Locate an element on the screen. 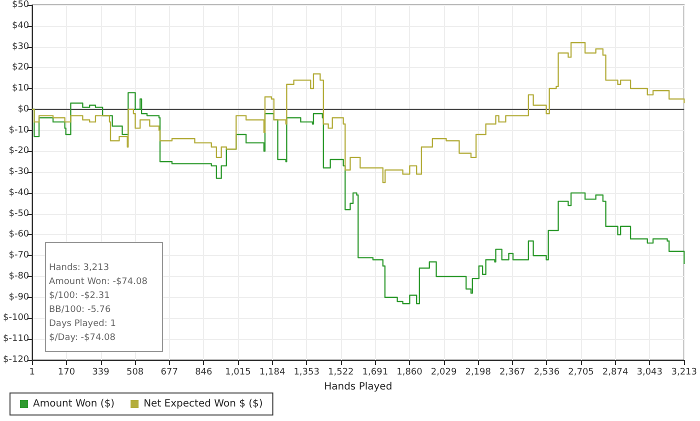 This screenshot has width=700, height=421. y-tick-label: $-100 is located at coordinates (16, 318).